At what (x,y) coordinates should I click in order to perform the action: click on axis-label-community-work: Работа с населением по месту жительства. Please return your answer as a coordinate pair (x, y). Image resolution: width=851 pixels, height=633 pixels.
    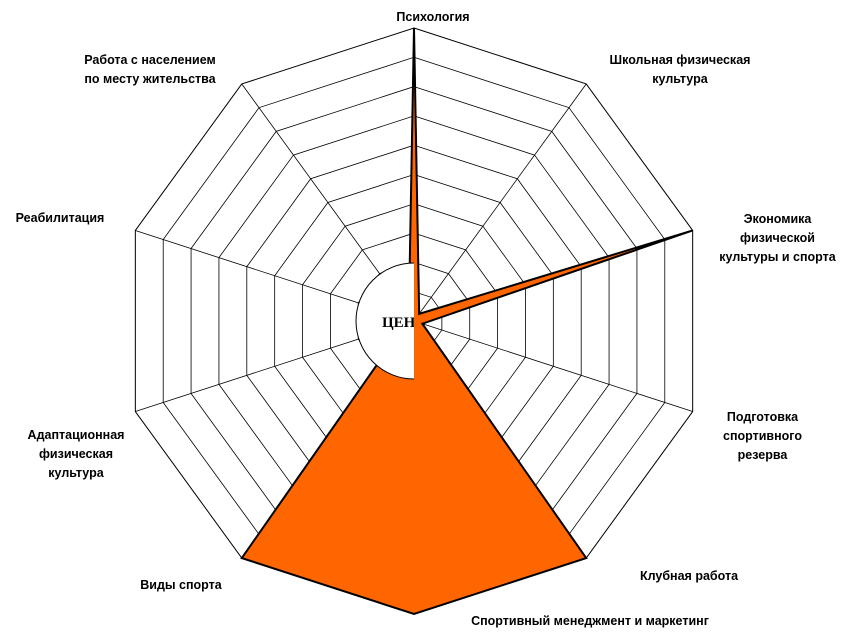
    Looking at the image, I should click on (150, 69).